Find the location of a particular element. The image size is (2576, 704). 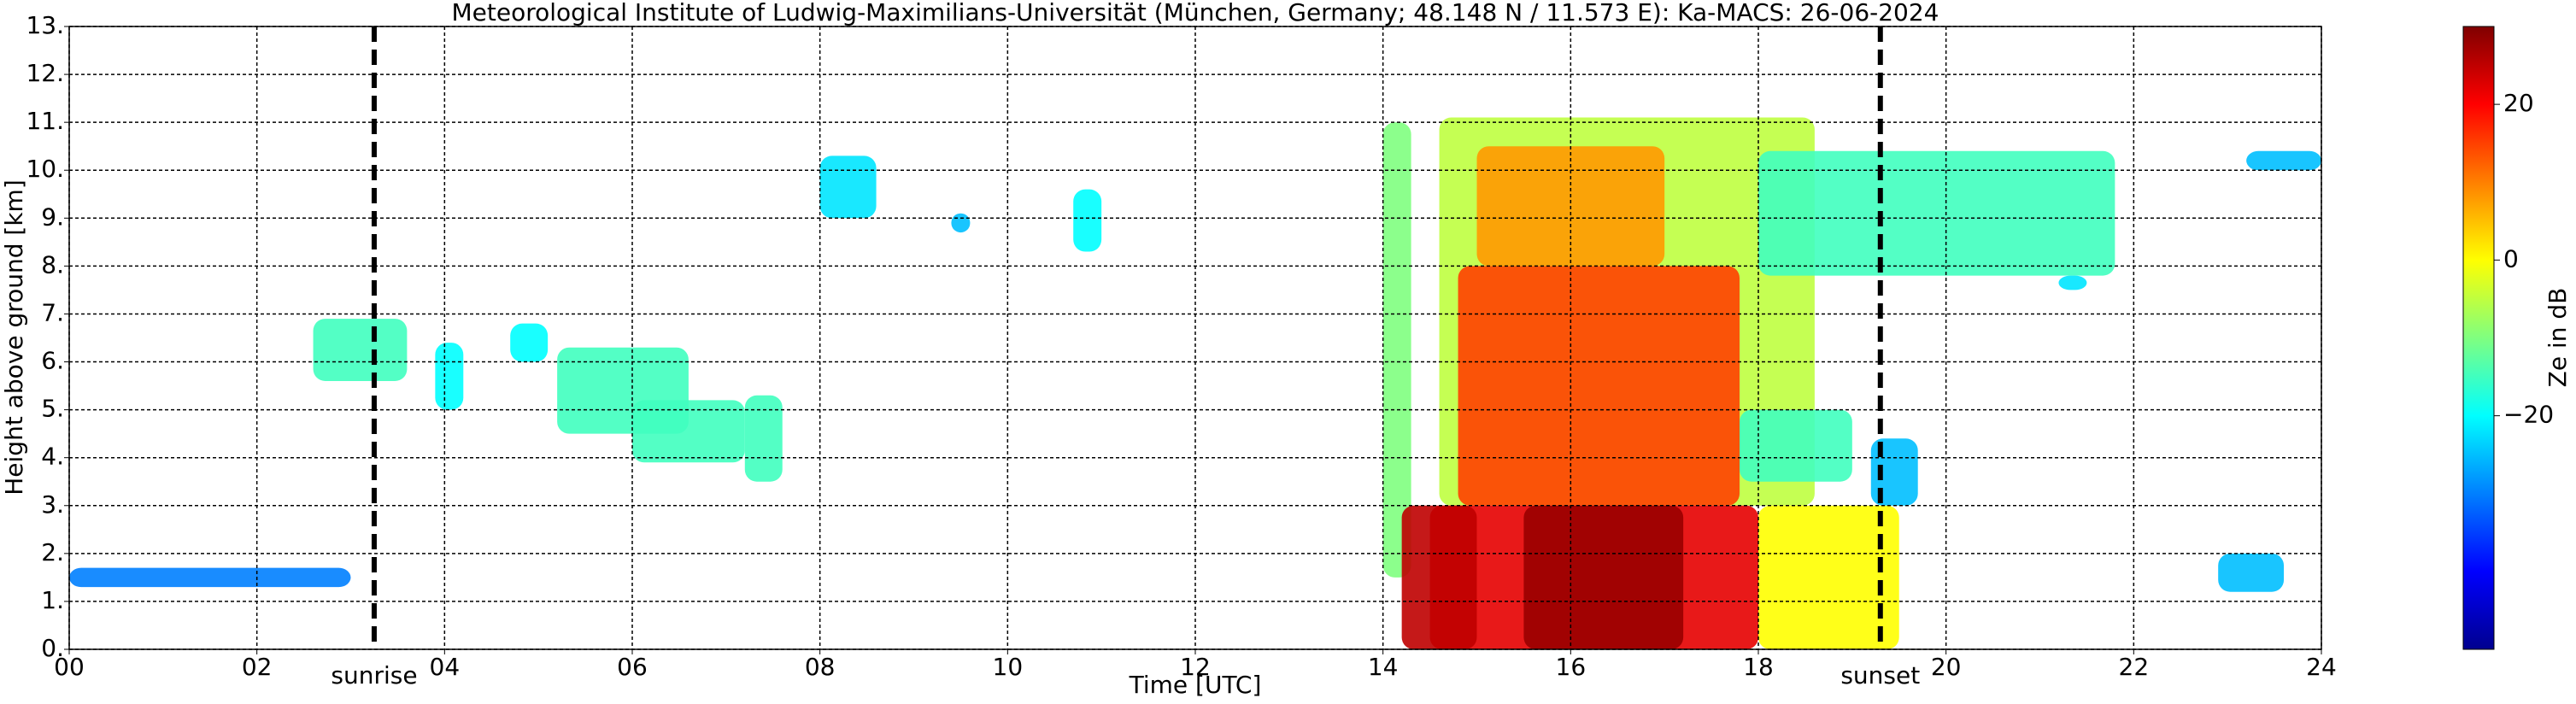

annotation: sunrise is located at coordinates (374, 675).